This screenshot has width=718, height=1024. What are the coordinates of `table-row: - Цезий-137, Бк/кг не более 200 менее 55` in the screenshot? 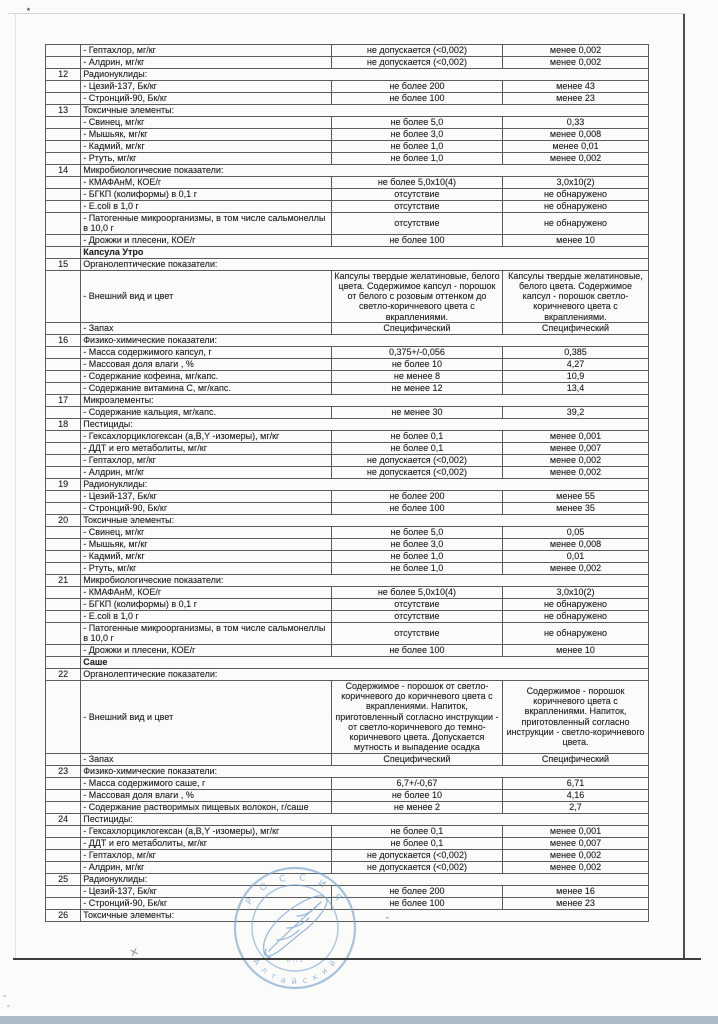 It's located at (346, 497).